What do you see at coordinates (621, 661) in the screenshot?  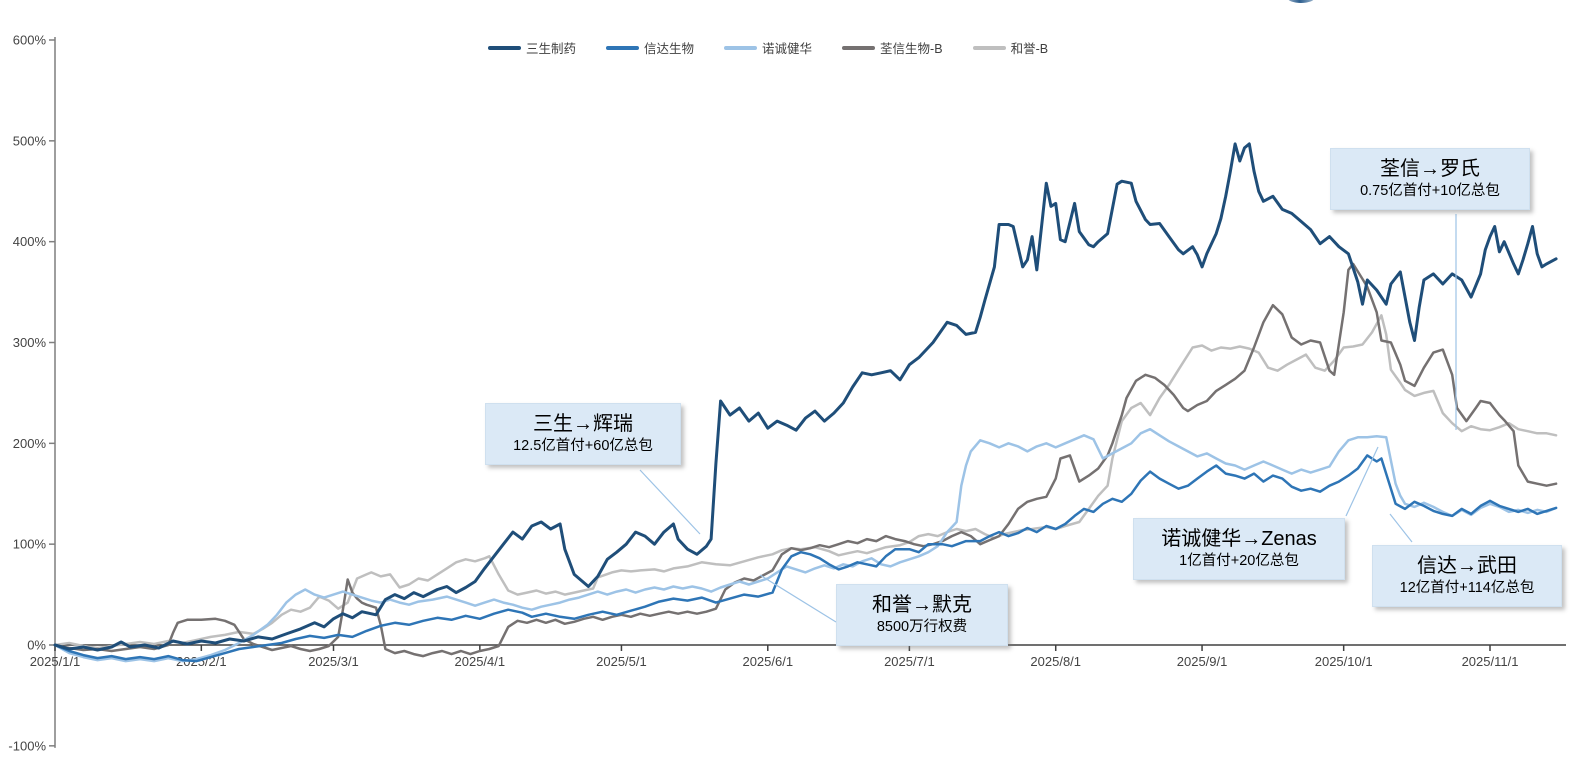 I see `x-tick-label: 2025/5/1` at bounding box center [621, 661].